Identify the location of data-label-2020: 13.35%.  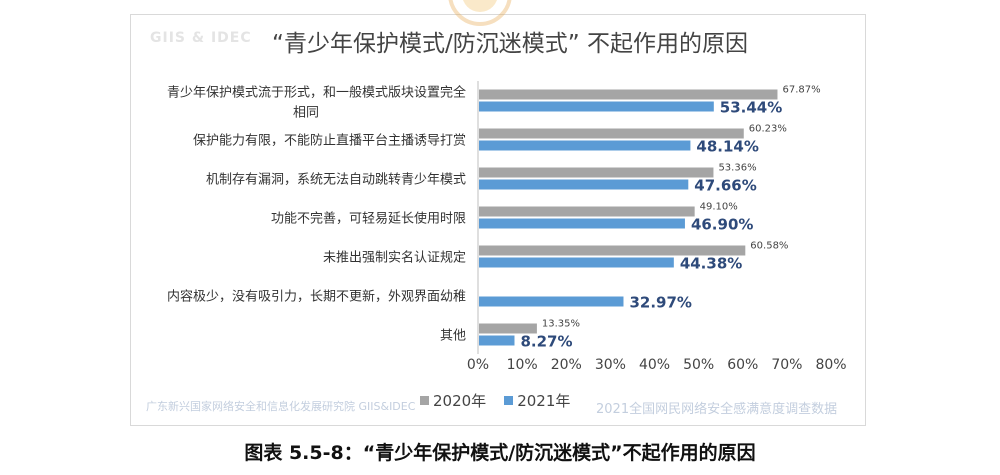
(561, 324).